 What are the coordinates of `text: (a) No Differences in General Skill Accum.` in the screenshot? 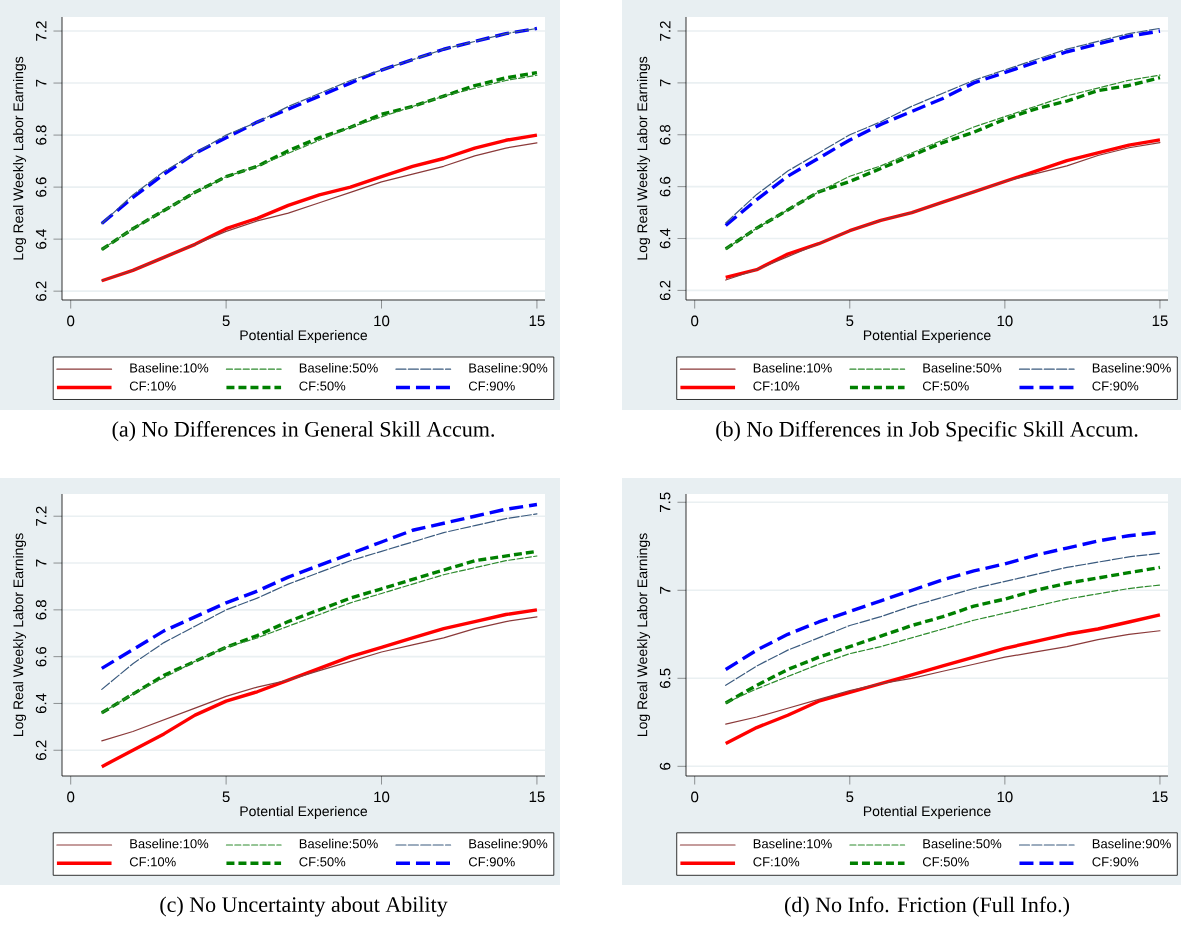 It's located at (303, 431).